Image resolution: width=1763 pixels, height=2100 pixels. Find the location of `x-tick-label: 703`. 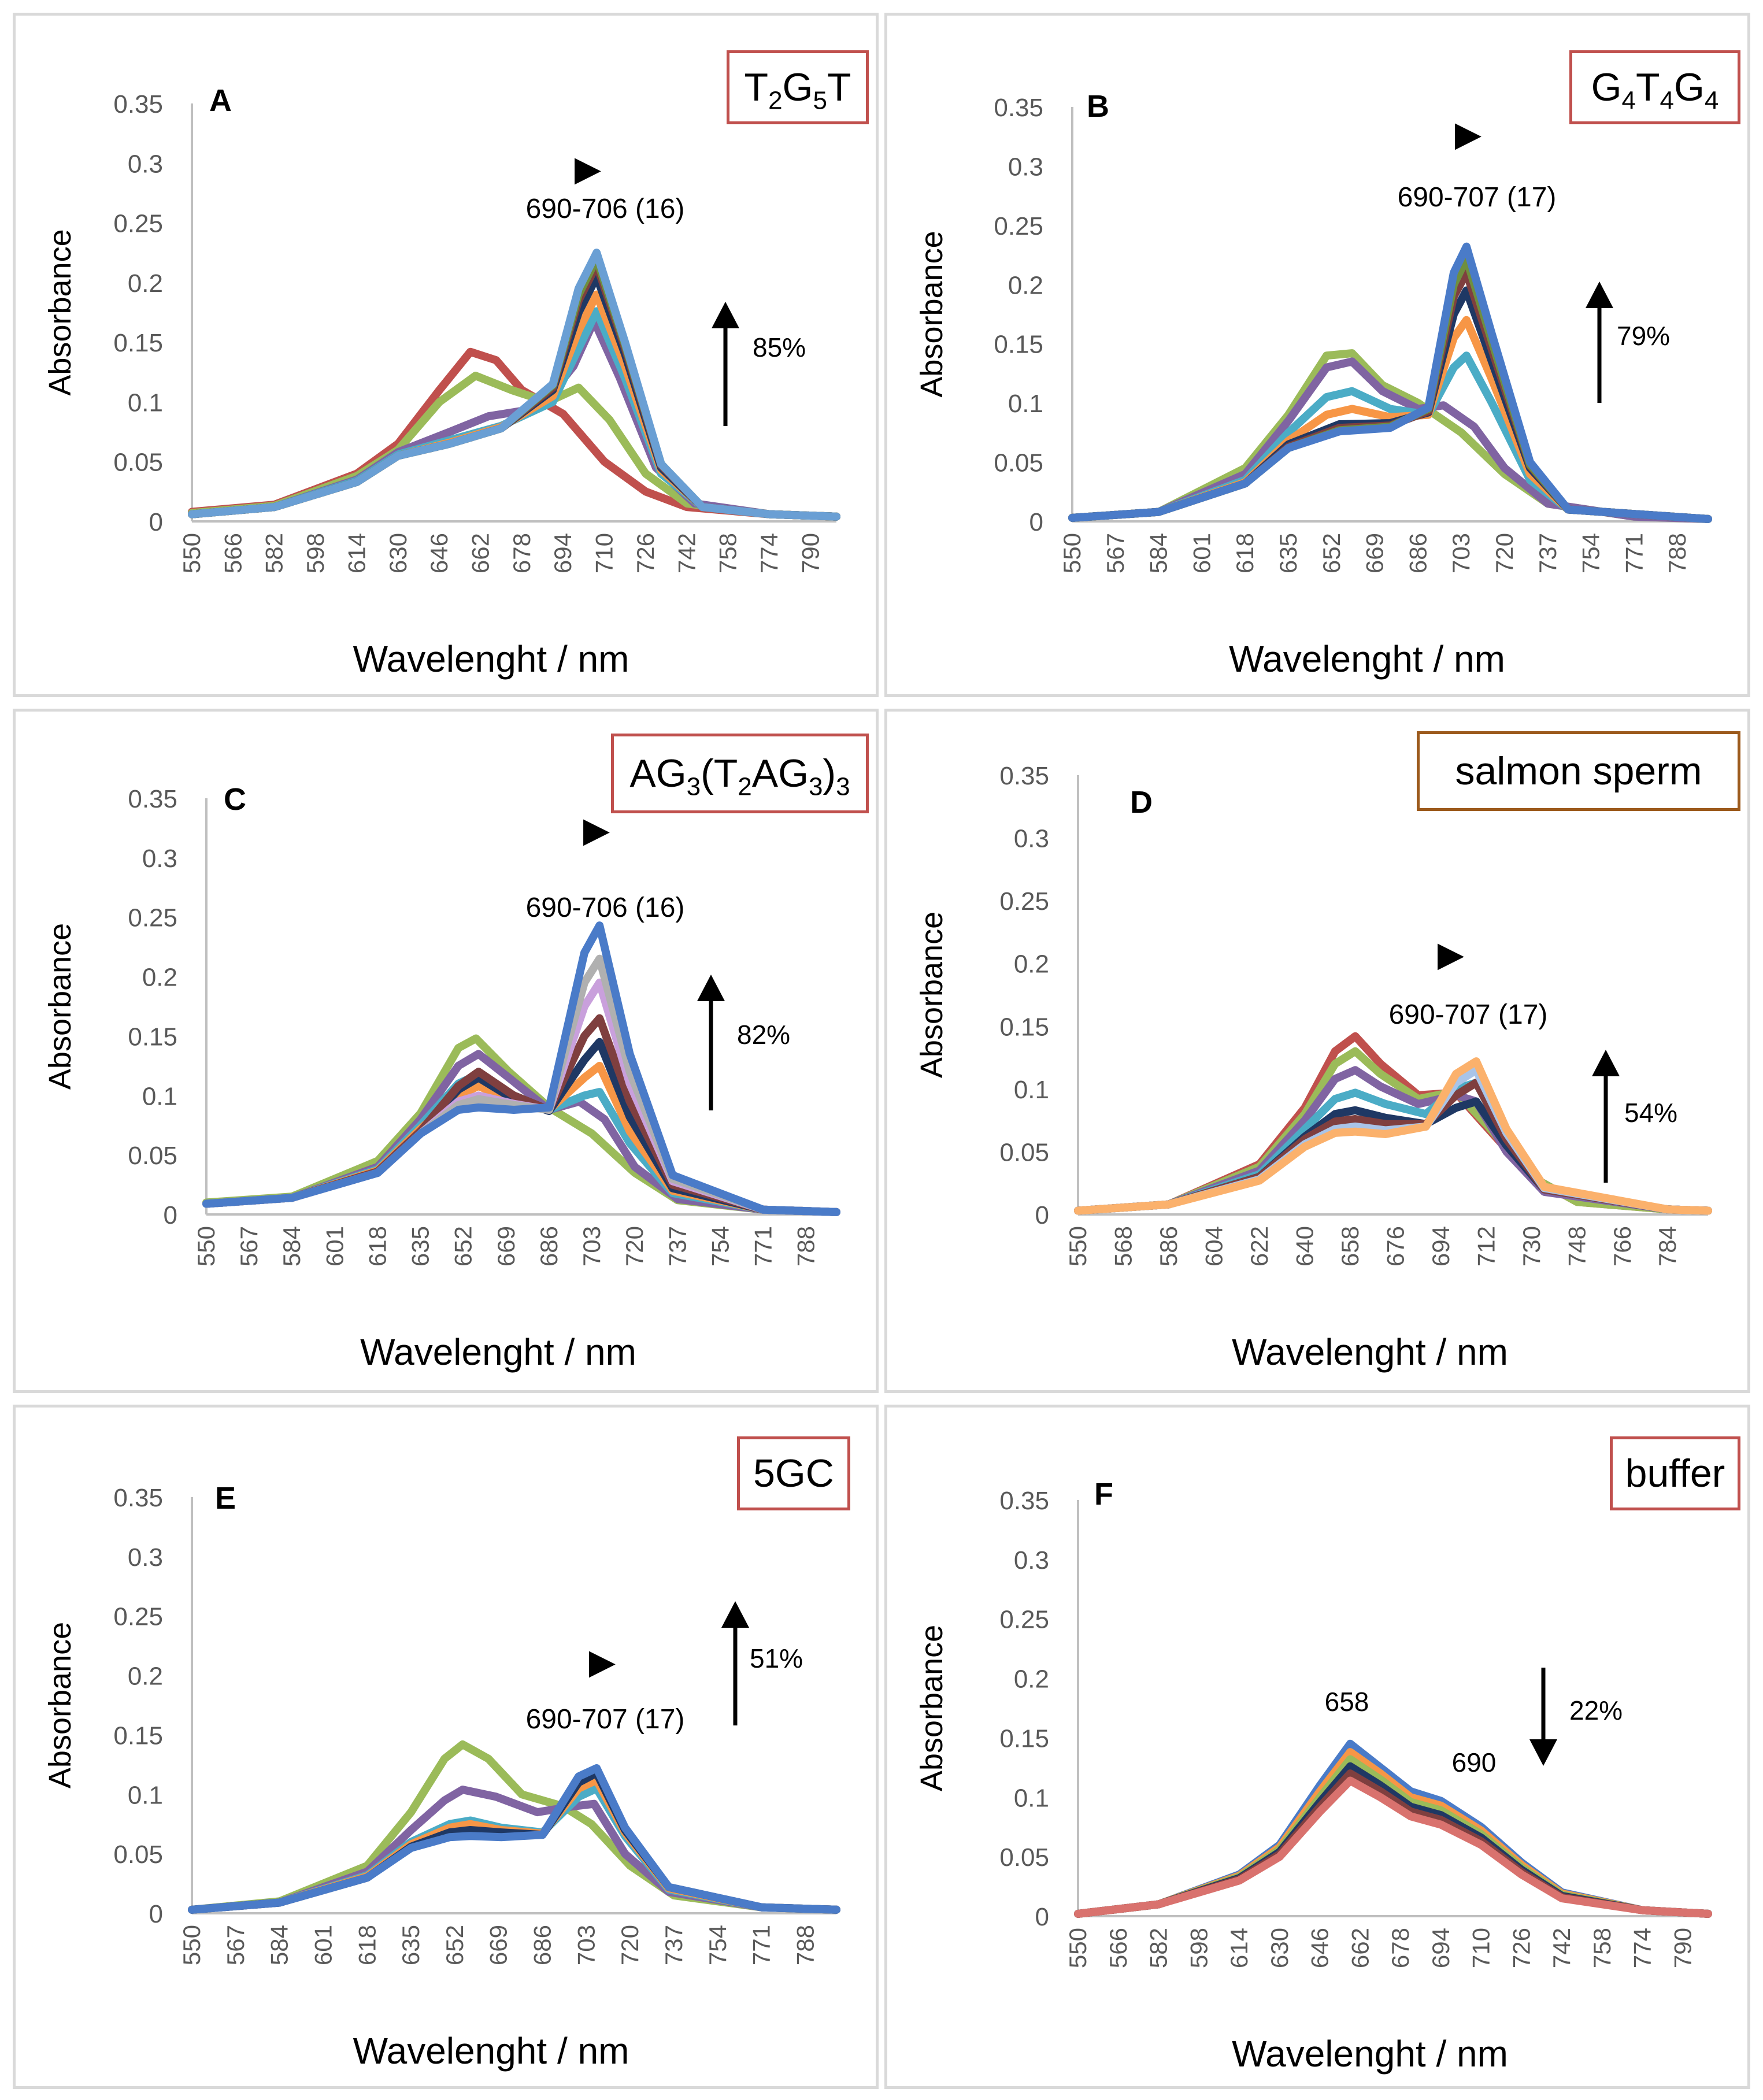

x-tick-label: 703 is located at coordinates (585, 1945).